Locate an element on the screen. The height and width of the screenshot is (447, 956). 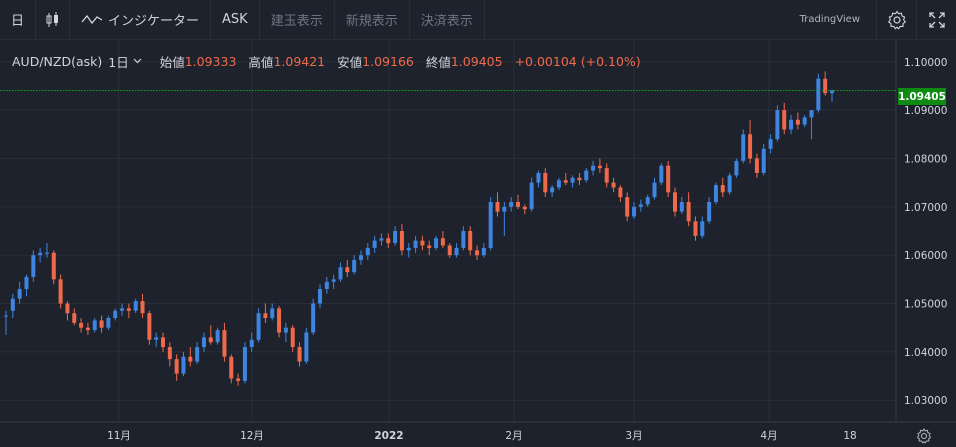
chart-type-button is located at coordinates (53, 20).